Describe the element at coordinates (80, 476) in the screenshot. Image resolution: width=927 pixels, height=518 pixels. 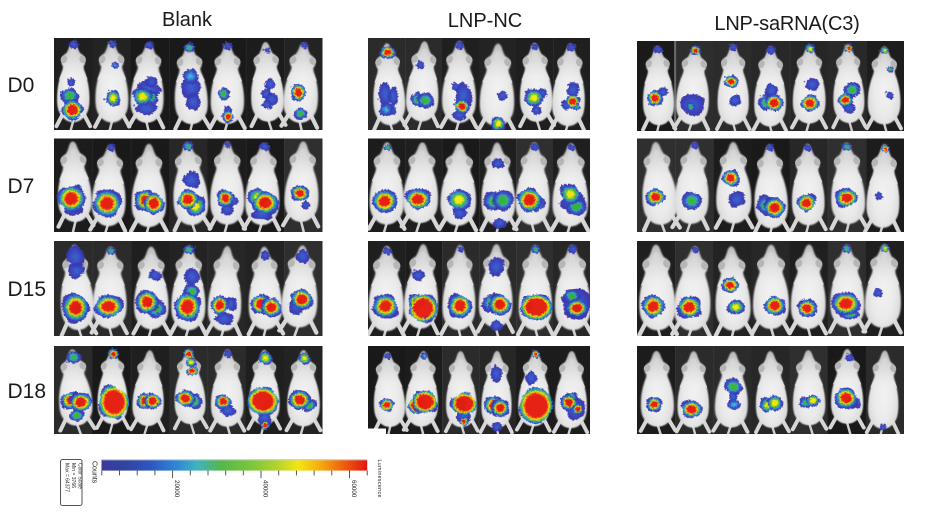
I see `svg-text: Color Scale` at that location.